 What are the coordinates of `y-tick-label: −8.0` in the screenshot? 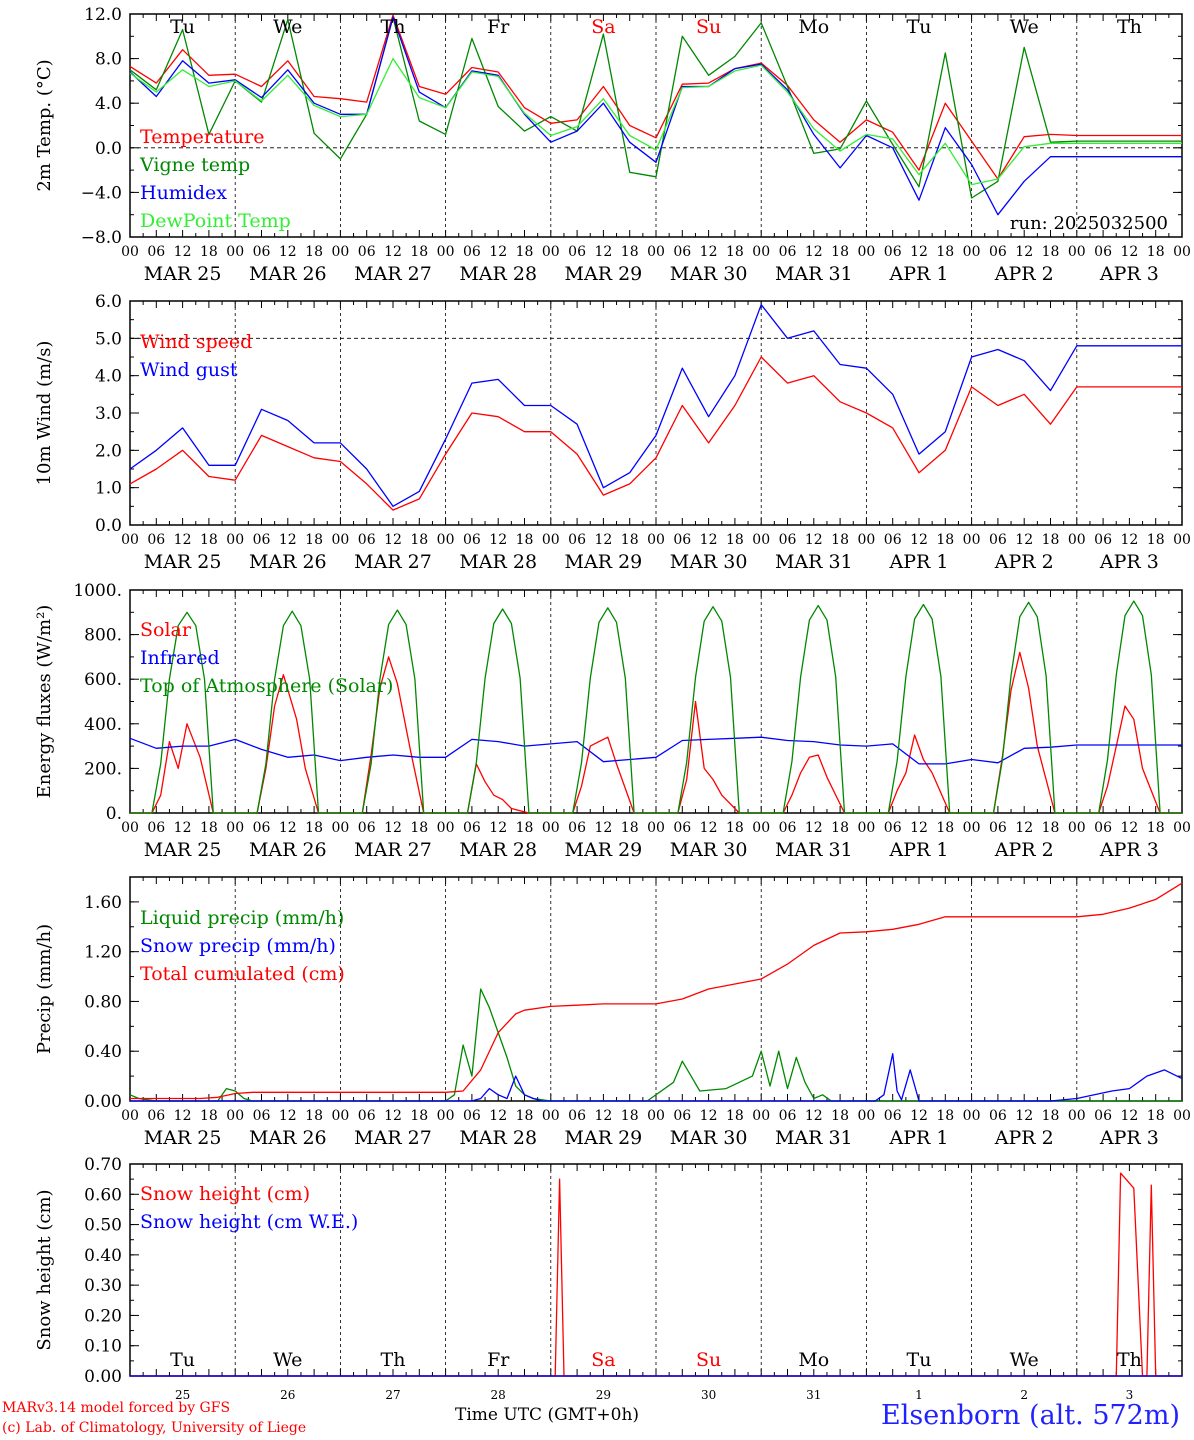 It's located at (101, 238).